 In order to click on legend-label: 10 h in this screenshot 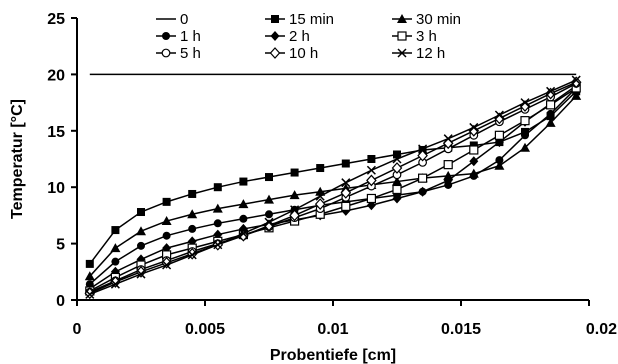, I will do `click(303, 53)`.